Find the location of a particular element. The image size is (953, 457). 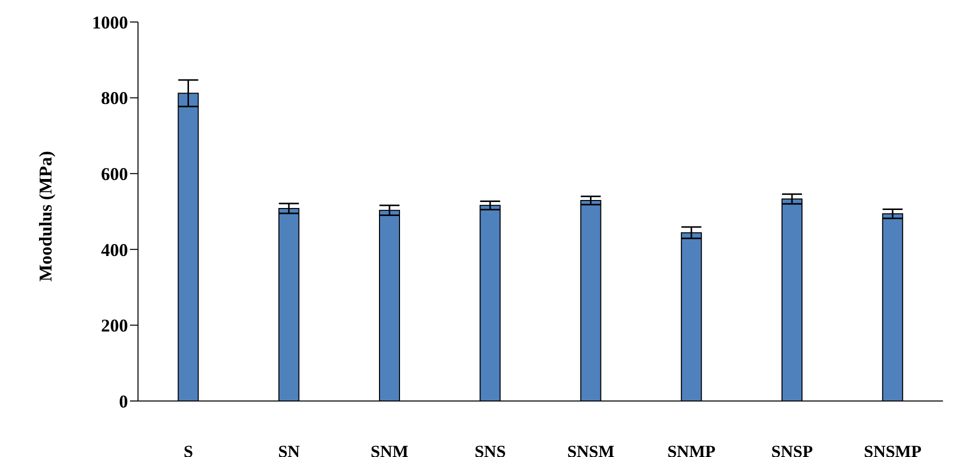

x-tick-label: SNSMP is located at coordinates (893, 449).